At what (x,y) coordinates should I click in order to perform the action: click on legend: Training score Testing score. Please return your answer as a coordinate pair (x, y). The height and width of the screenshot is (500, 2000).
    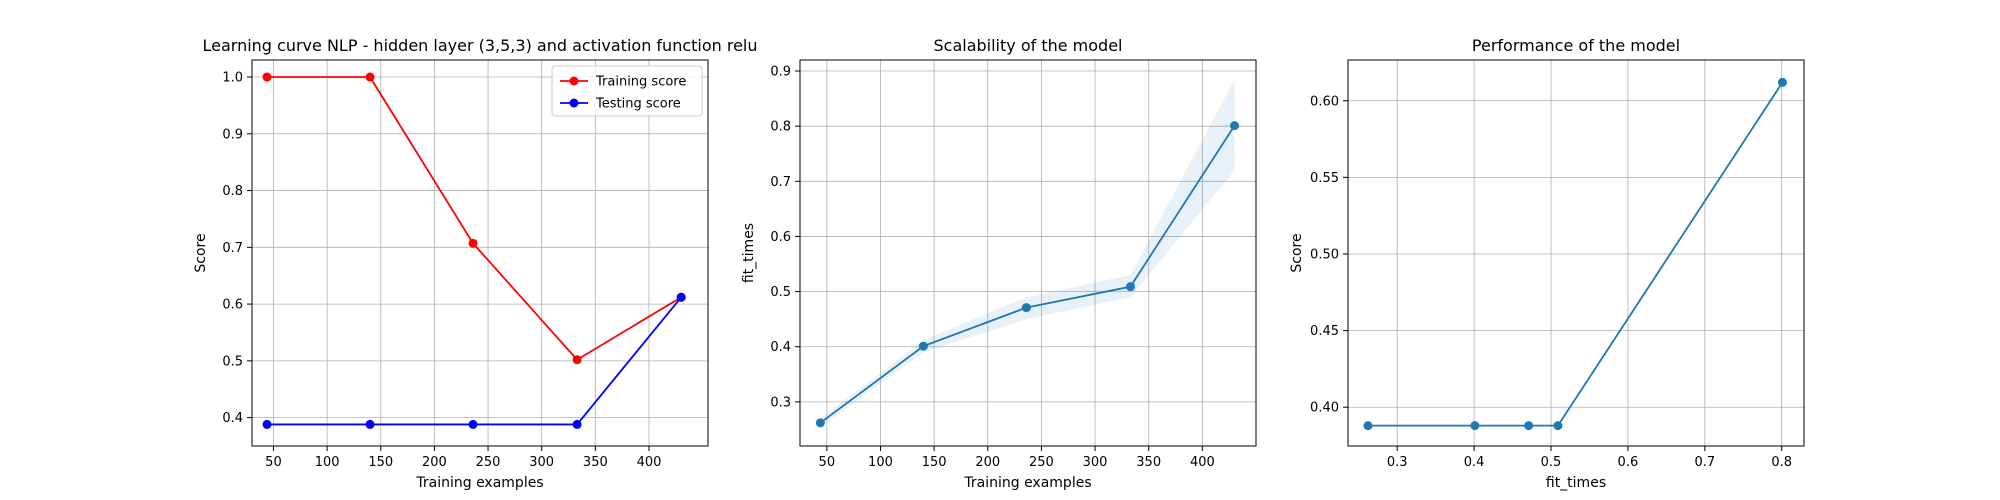
    Looking at the image, I should click on (627, 91).